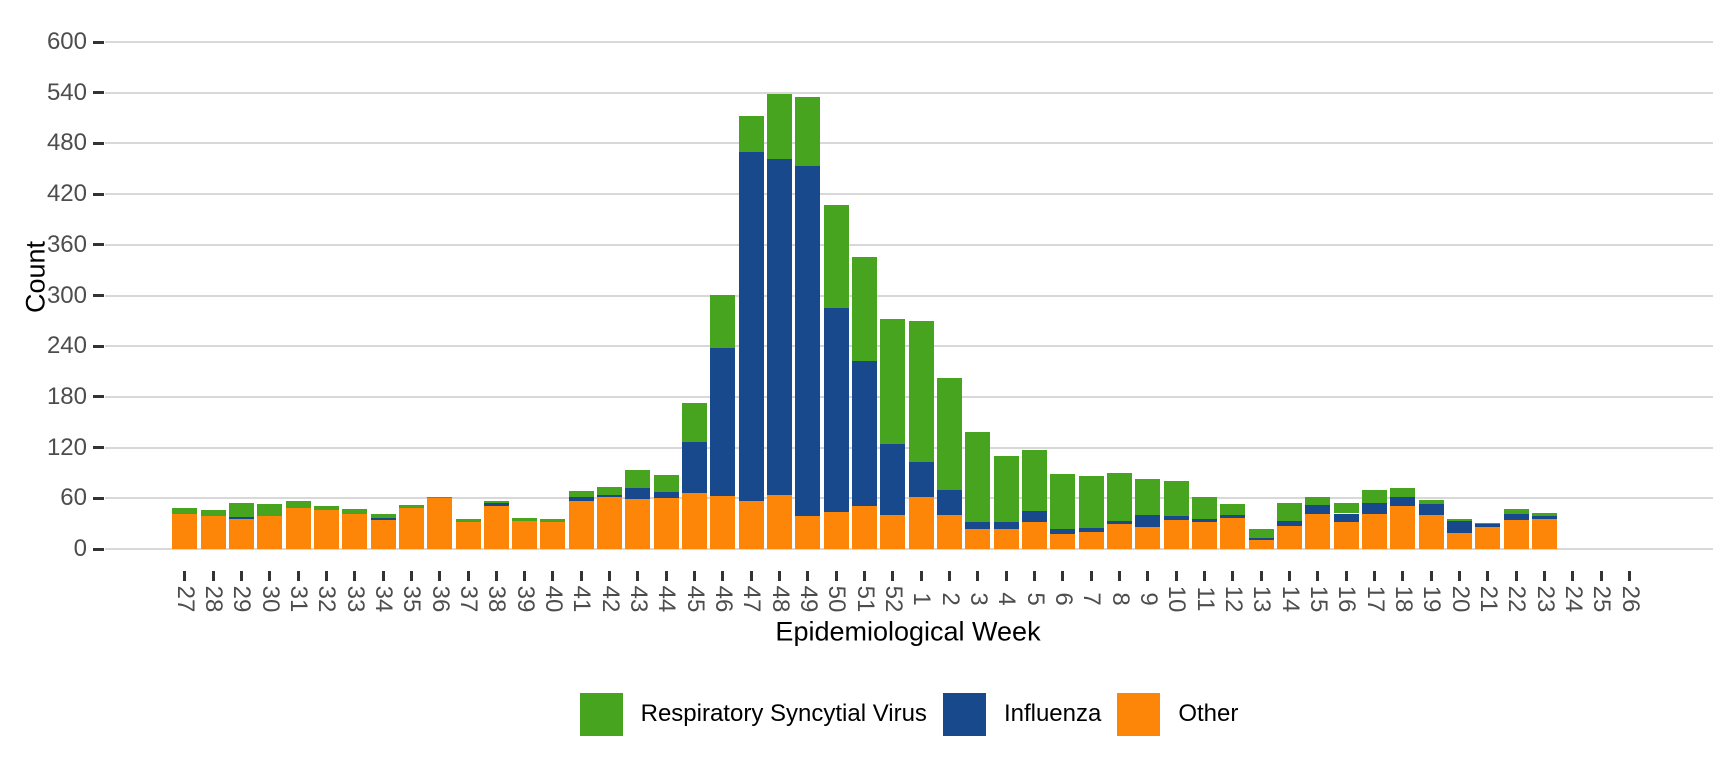  Describe the element at coordinates (836, 530) in the screenshot. I see `bar-segment-week-50-other` at that location.